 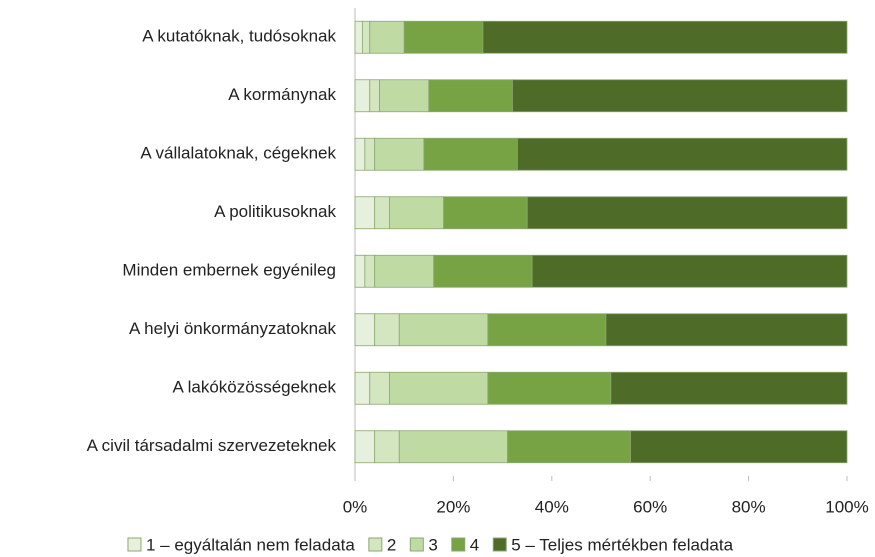 I want to click on x-tick-label: 100%, so click(x=846, y=506).